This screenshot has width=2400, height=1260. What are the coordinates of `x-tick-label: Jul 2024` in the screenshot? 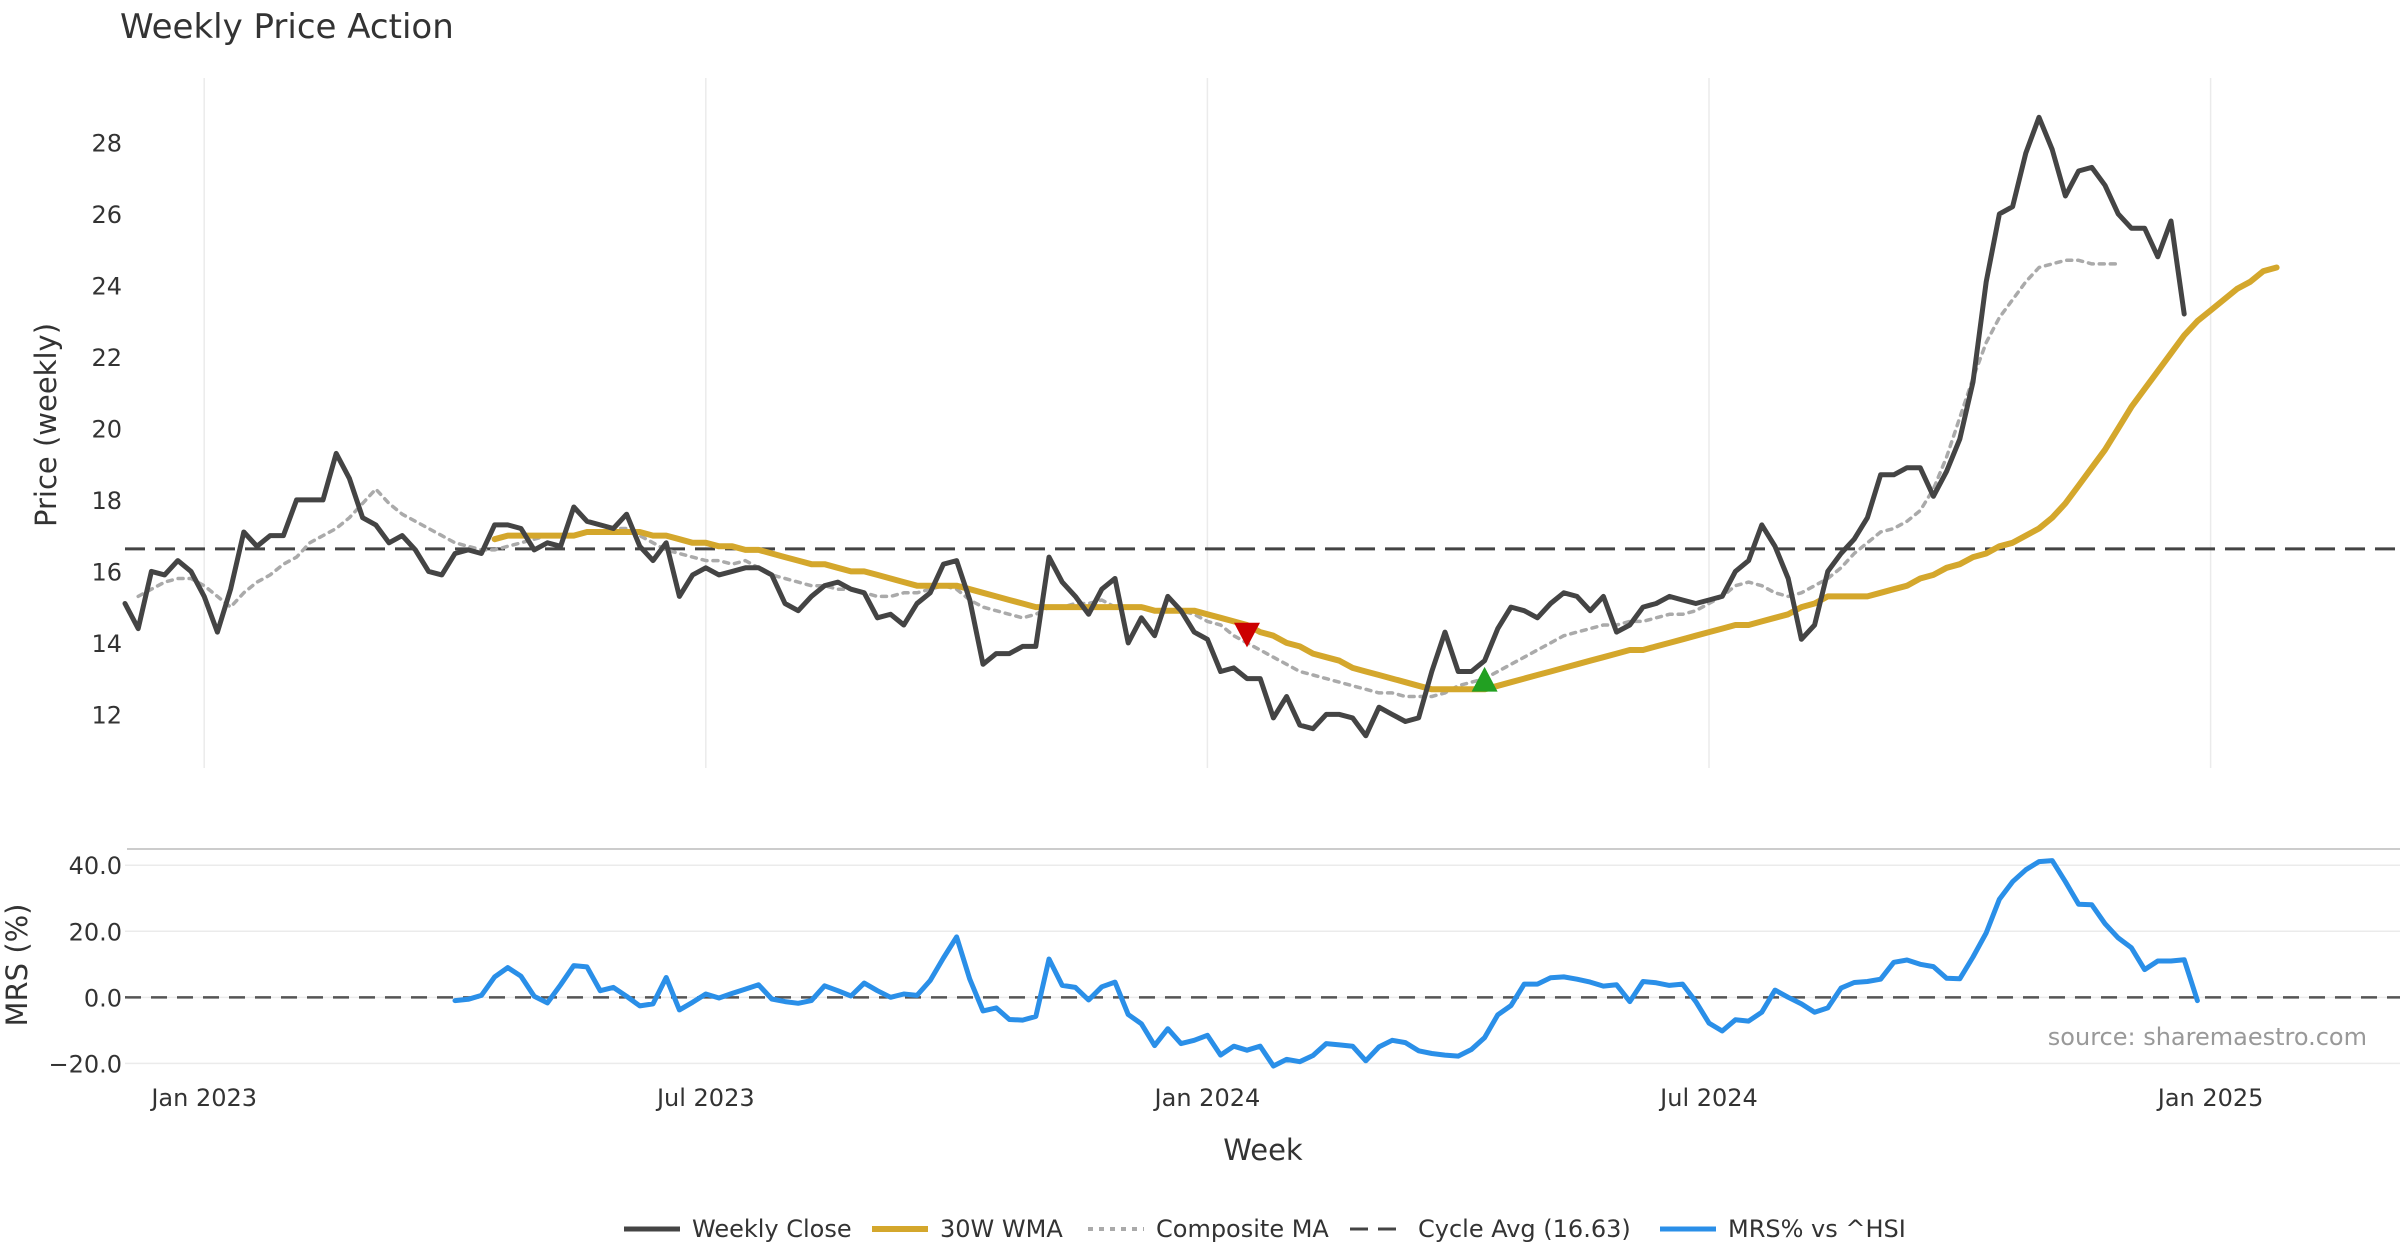 It's located at (1708, 1098).